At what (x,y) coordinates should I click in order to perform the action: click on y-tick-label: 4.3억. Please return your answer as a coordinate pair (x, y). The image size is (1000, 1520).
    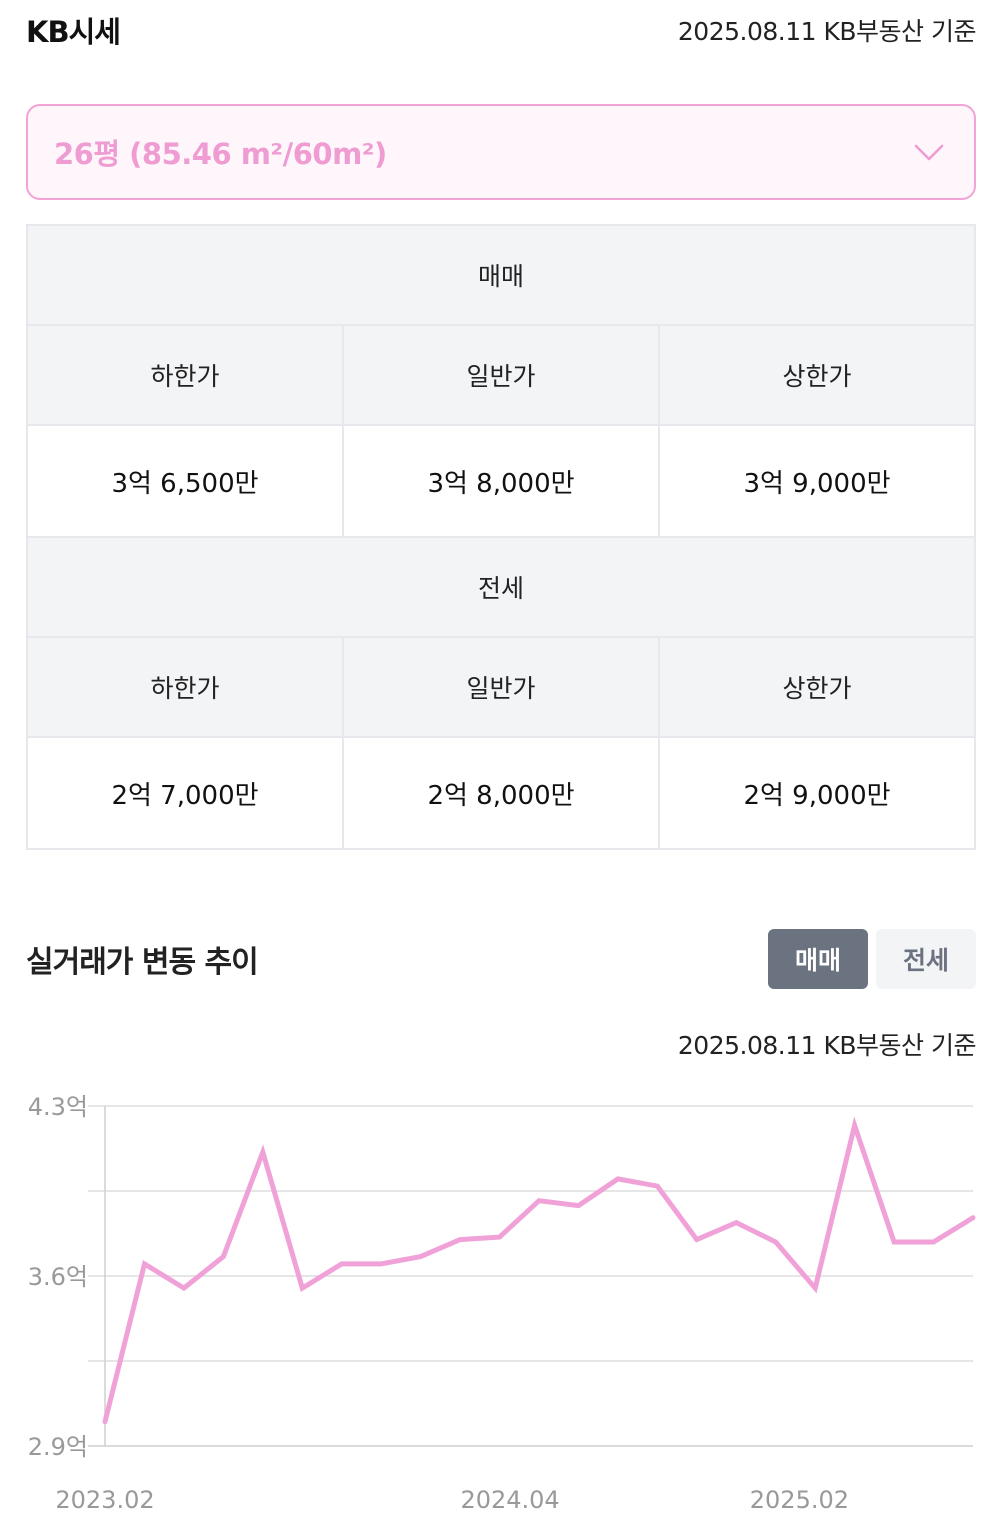
    Looking at the image, I should click on (58, 1107).